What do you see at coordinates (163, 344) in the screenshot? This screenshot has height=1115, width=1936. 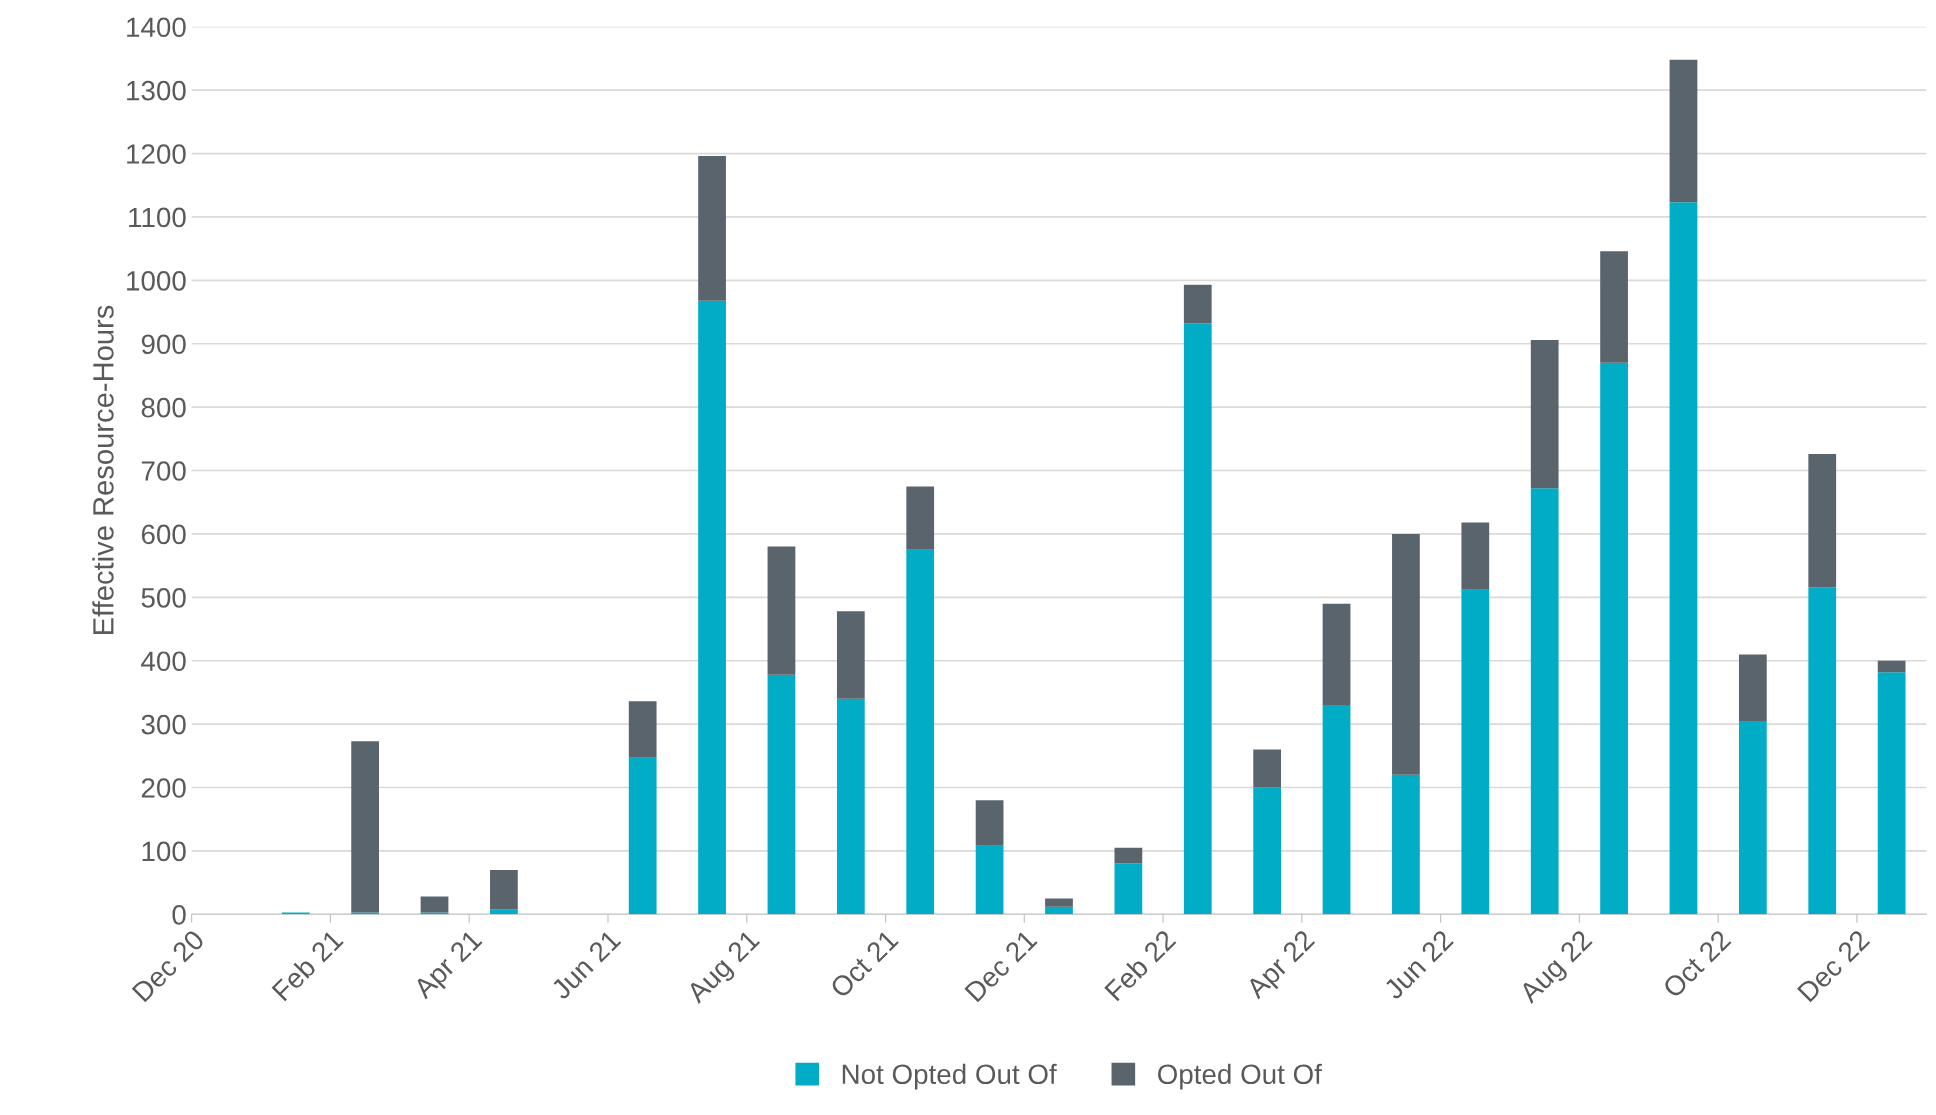 I see `y-tick-label: 900` at bounding box center [163, 344].